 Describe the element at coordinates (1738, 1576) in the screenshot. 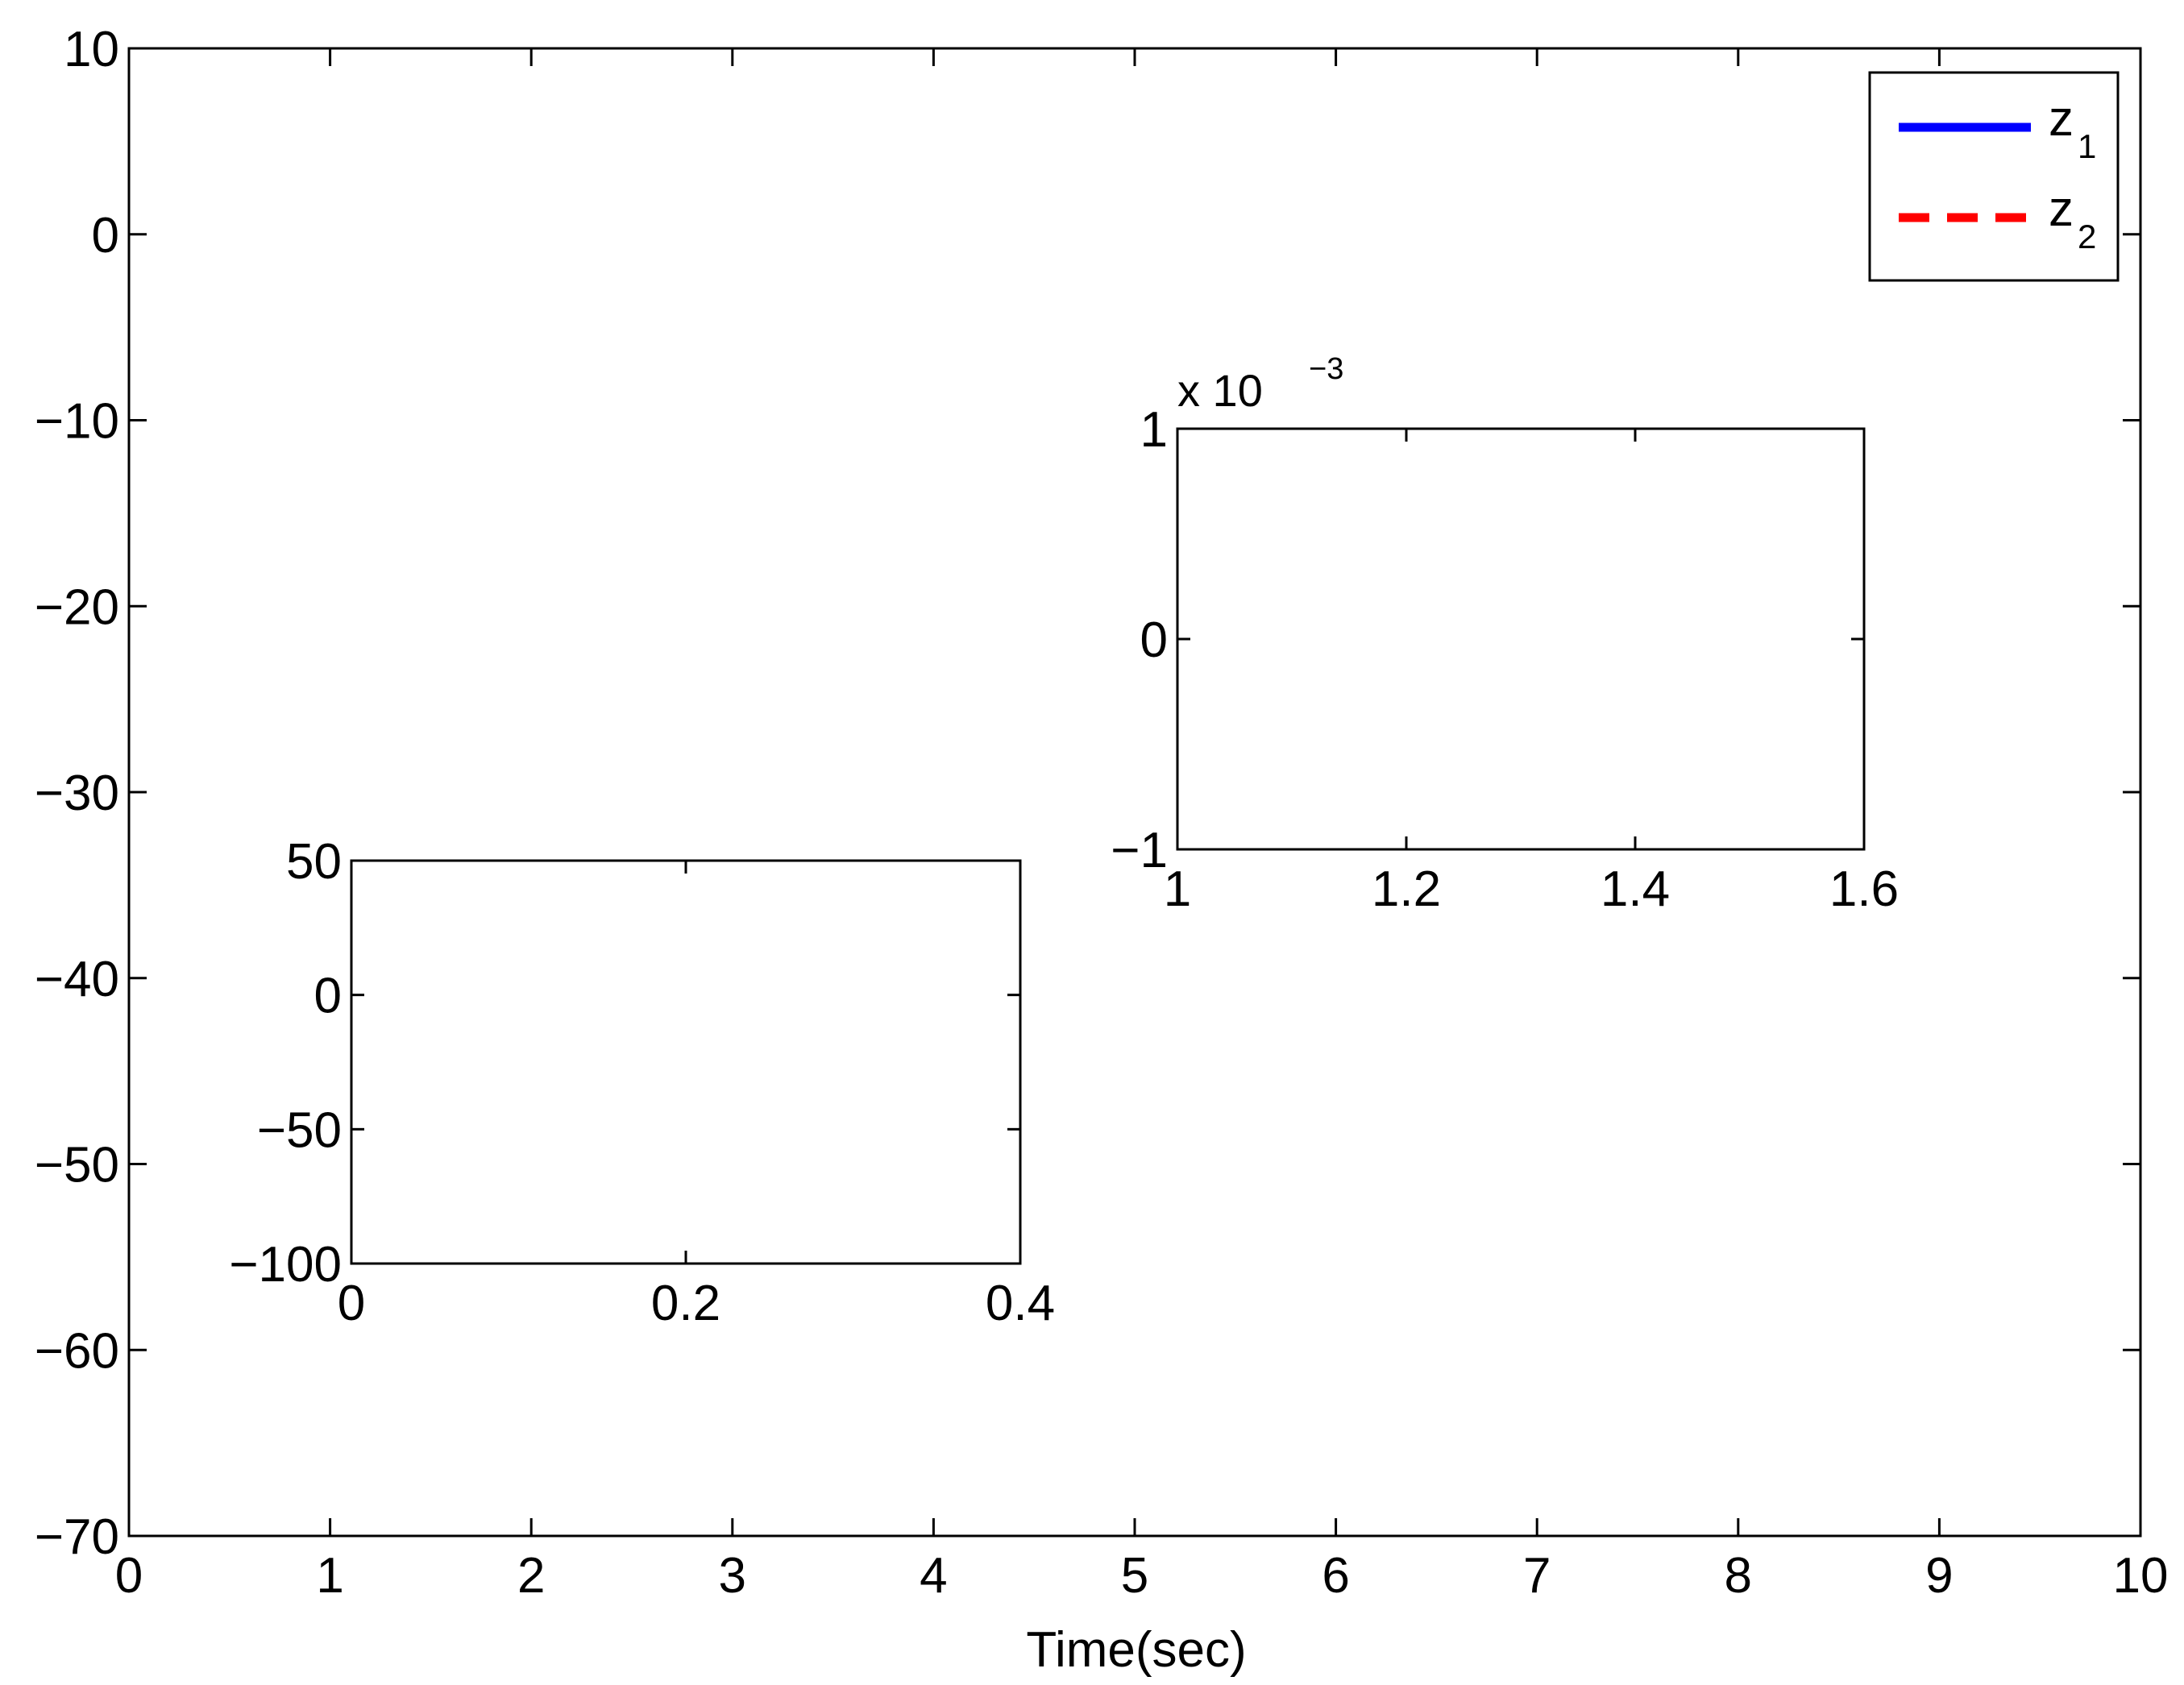

I see `main-x-tick-label: 8` at that location.